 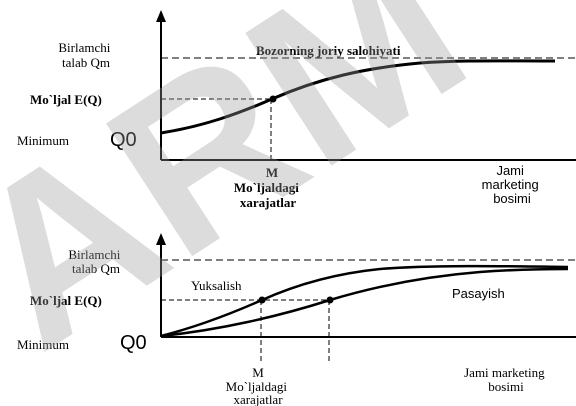 What do you see at coordinates (43, 140) in the screenshot?
I see `top-y-label-min-word: Minimum` at bounding box center [43, 140].